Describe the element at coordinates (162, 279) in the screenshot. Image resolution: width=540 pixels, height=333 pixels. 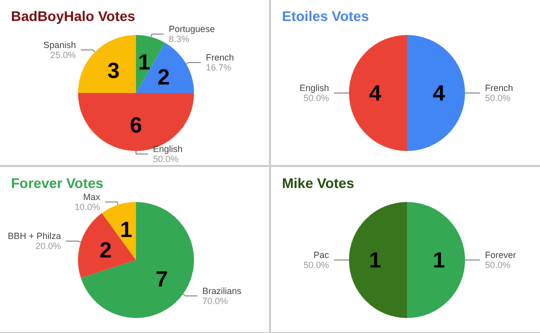
I see `data-label: 7` at that location.